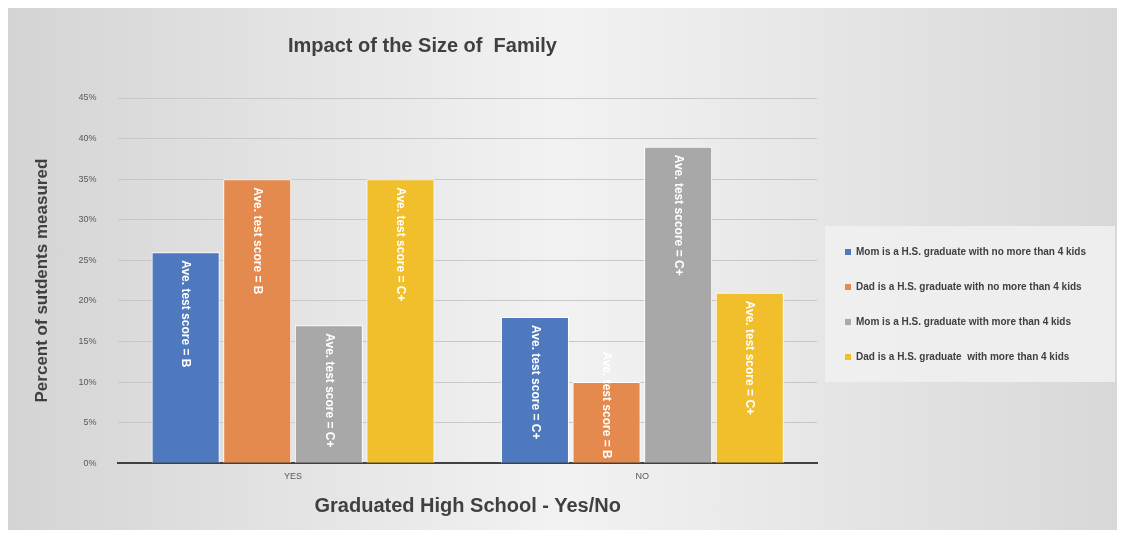 The width and height of the screenshot is (1125, 538). What do you see at coordinates (293, 476) in the screenshot?
I see `x-tick-label: YES` at bounding box center [293, 476].